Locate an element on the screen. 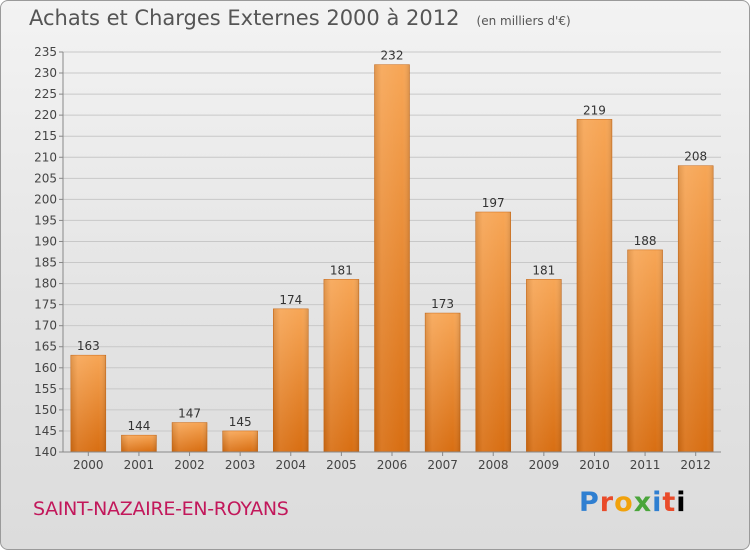  x-tick-label: 2011 is located at coordinates (645, 465).